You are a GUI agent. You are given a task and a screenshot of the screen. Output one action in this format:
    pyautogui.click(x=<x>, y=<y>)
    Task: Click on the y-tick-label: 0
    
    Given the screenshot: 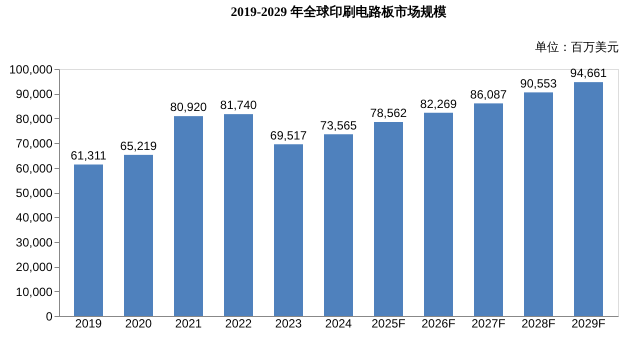 What is the action you would take?
    pyautogui.click(x=49, y=317)
    